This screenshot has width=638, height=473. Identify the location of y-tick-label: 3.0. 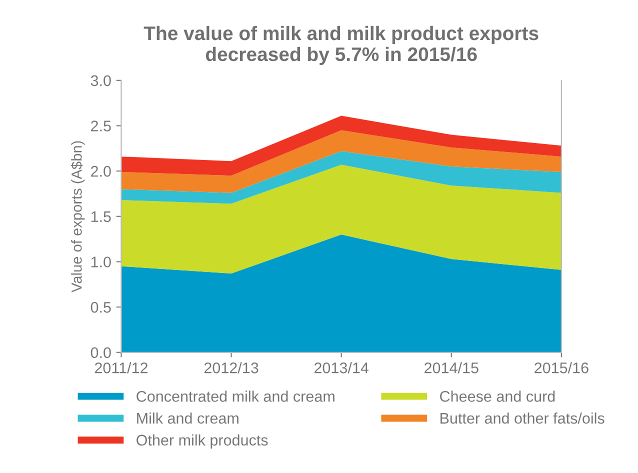
(100, 80).